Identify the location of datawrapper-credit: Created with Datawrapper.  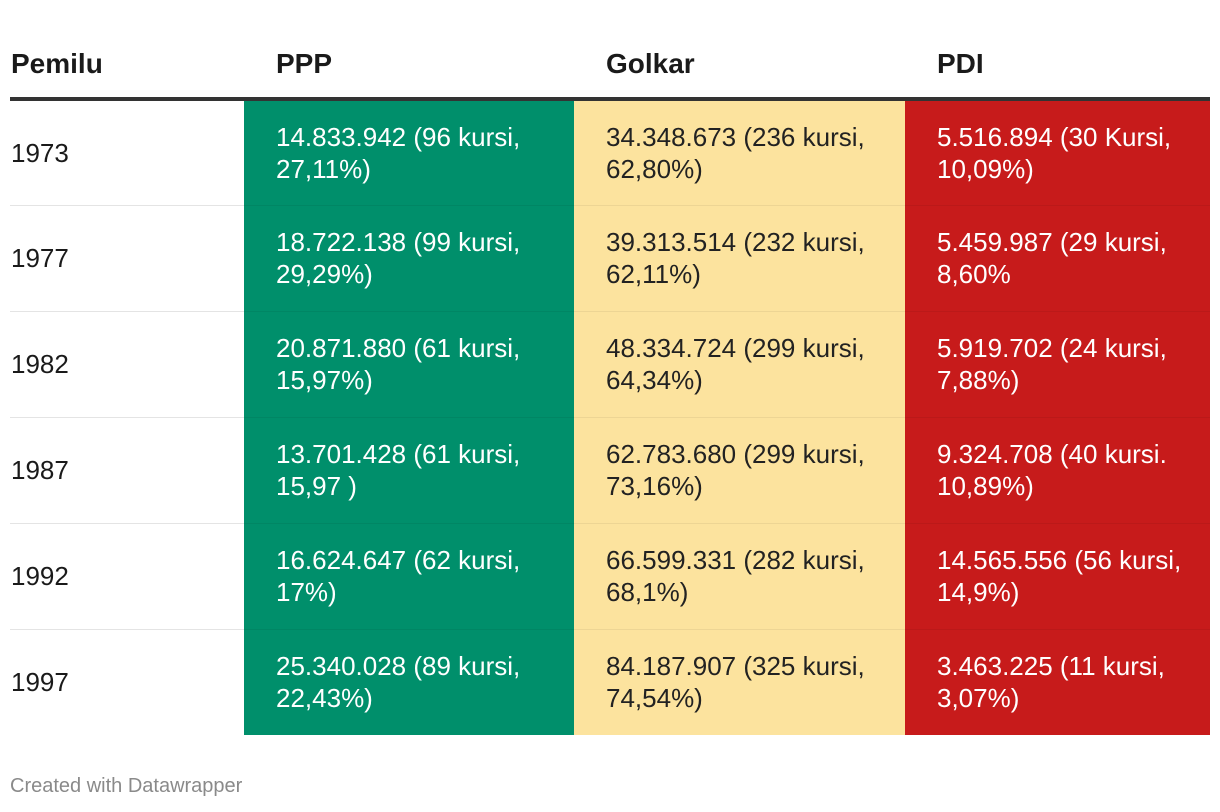
(126, 786).